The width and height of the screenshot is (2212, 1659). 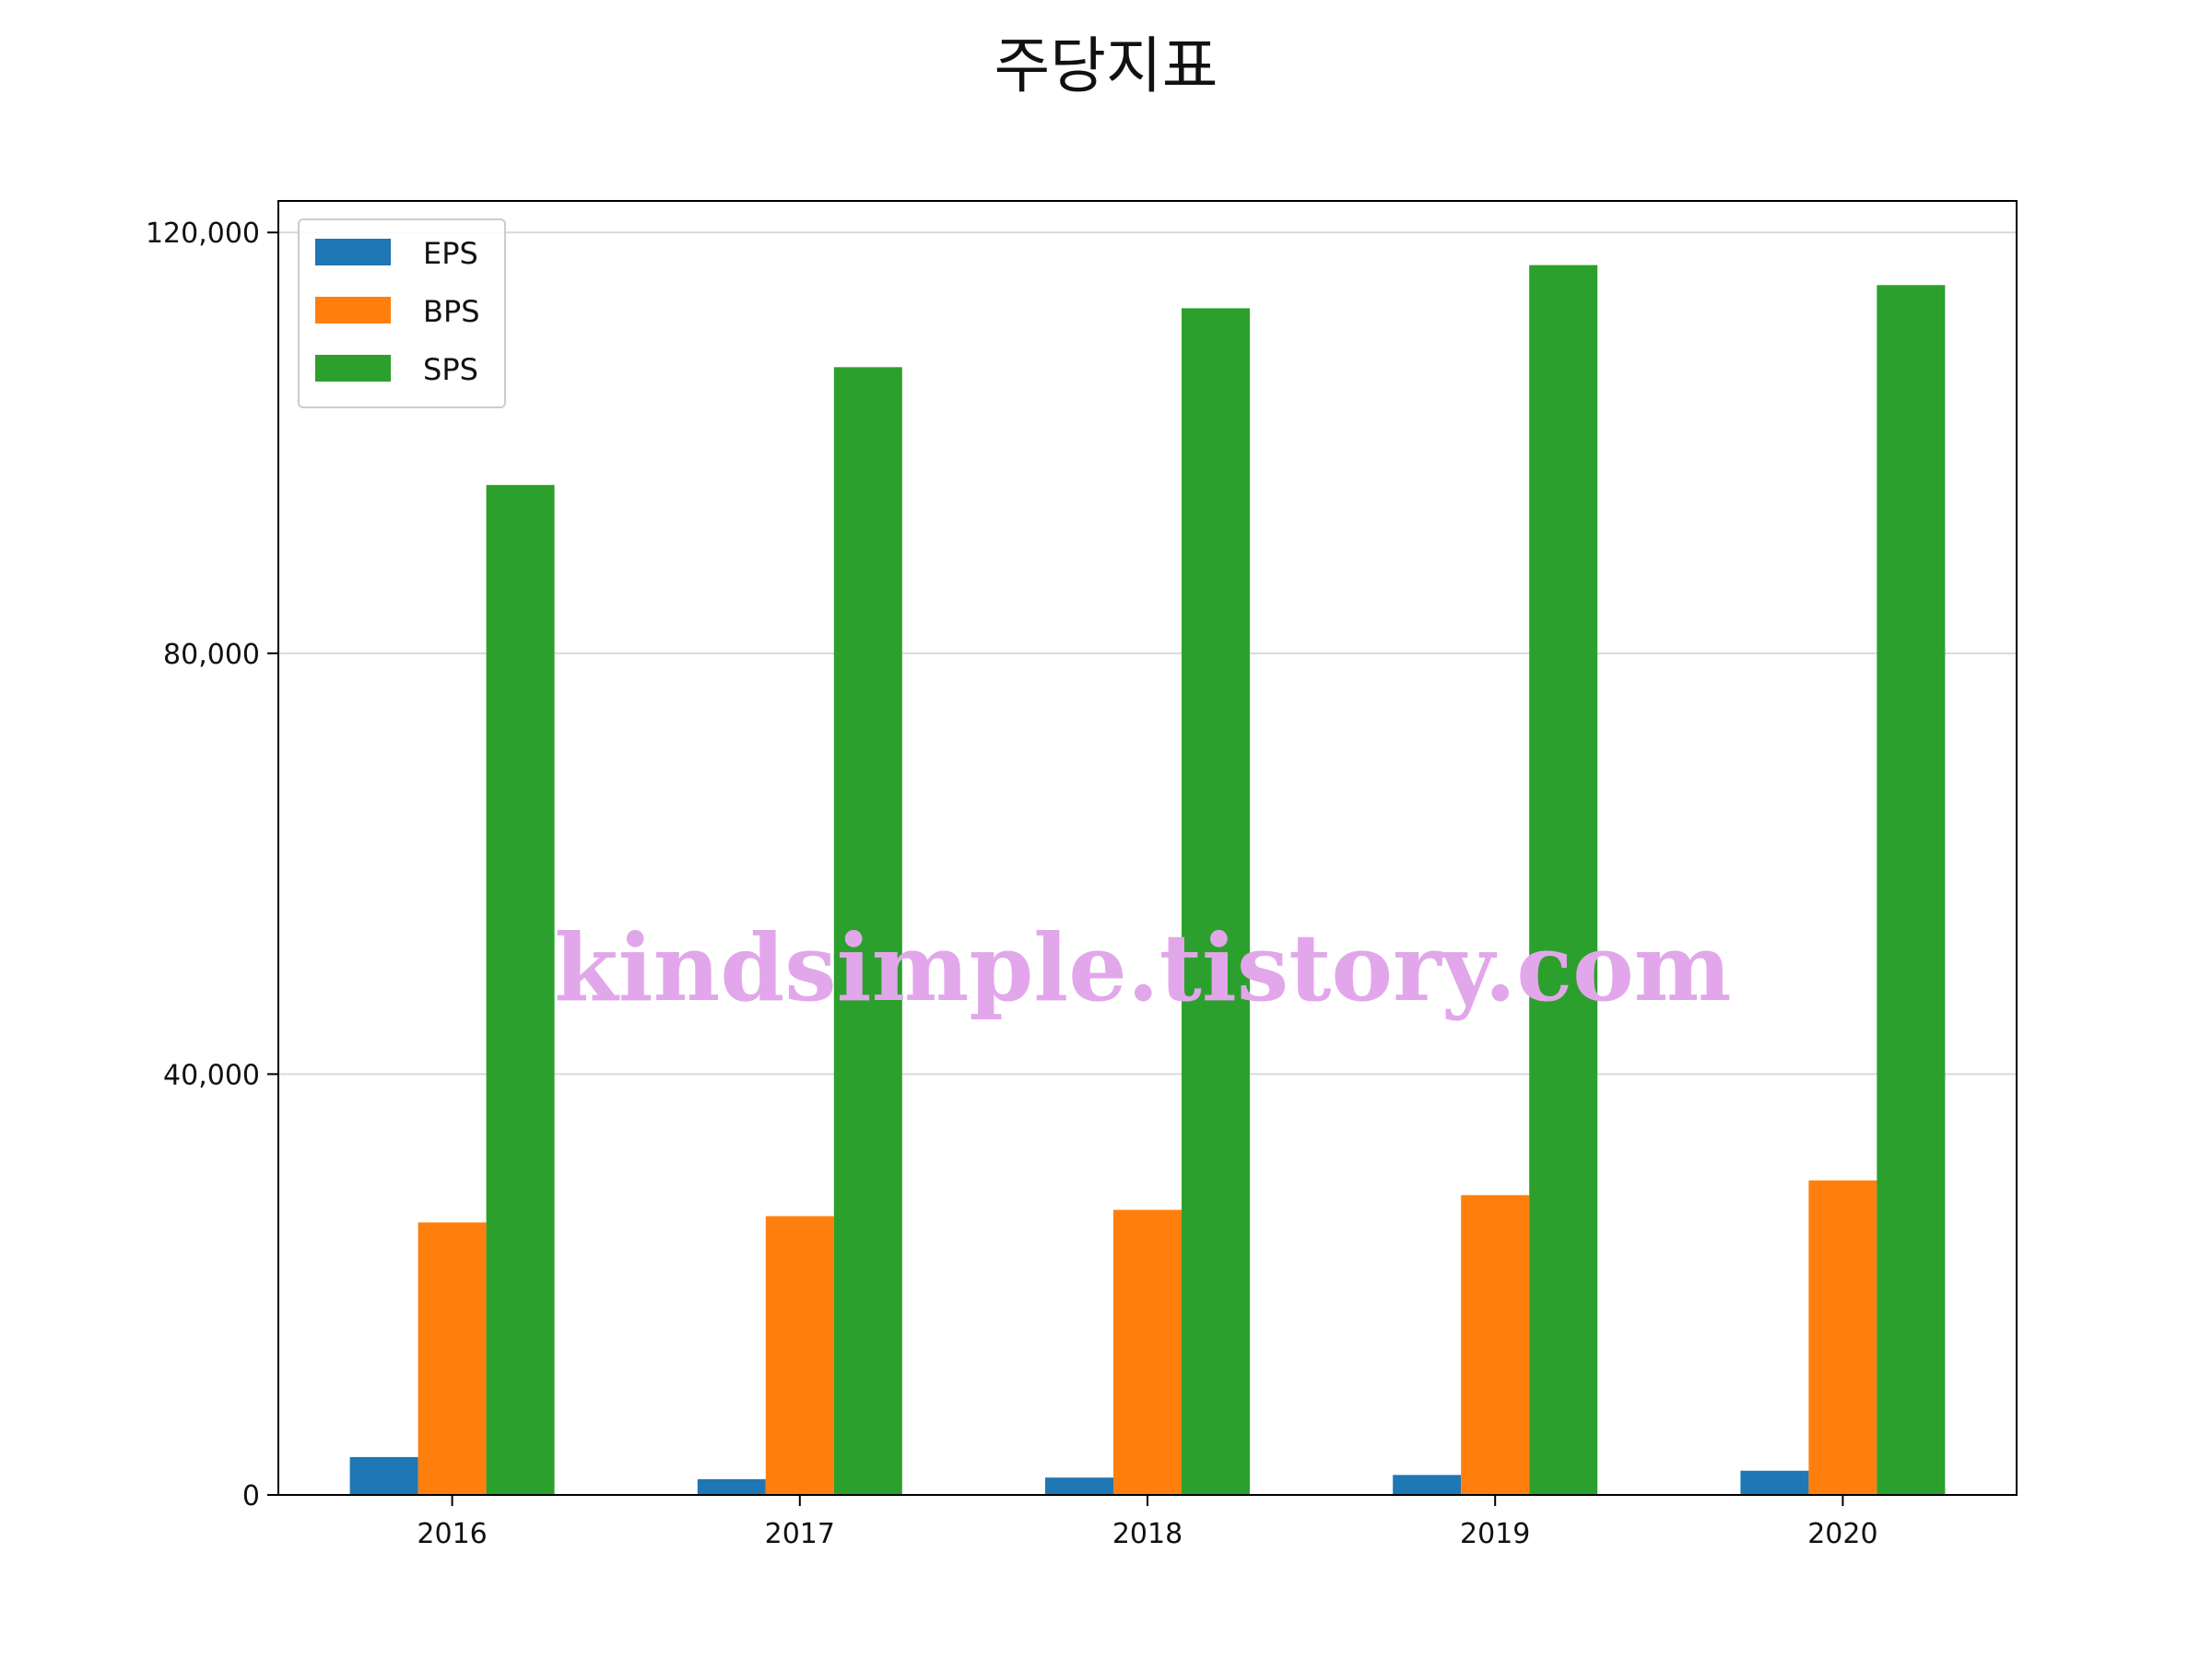 I want to click on bar-eps-2019, so click(x=1427, y=1485).